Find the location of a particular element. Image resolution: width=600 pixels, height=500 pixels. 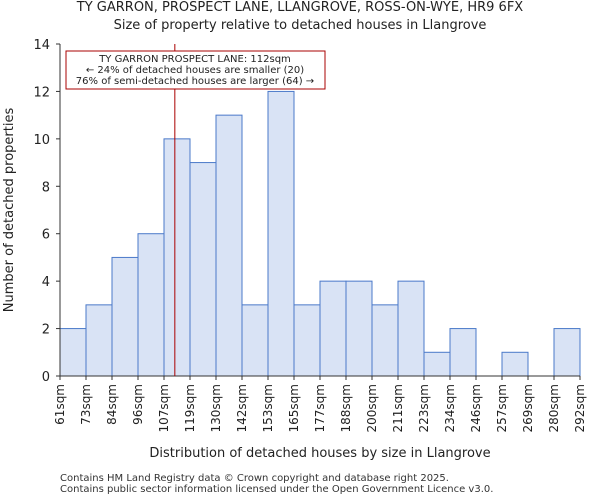

bar-61sqm is located at coordinates (73, 352).